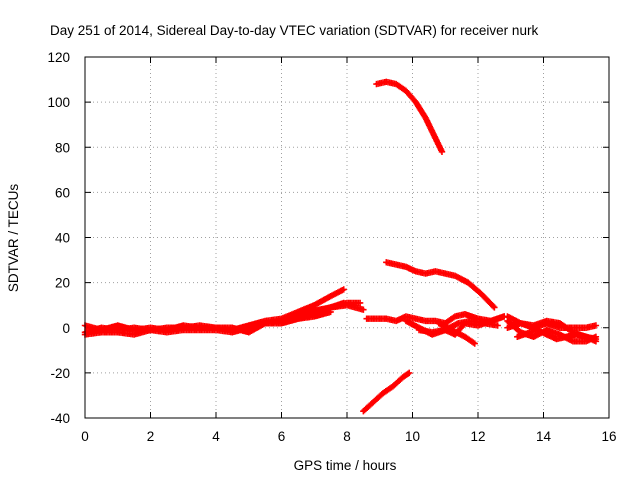 The height and width of the screenshot is (480, 640). I want to click on series-track-o, so click(552, 322).